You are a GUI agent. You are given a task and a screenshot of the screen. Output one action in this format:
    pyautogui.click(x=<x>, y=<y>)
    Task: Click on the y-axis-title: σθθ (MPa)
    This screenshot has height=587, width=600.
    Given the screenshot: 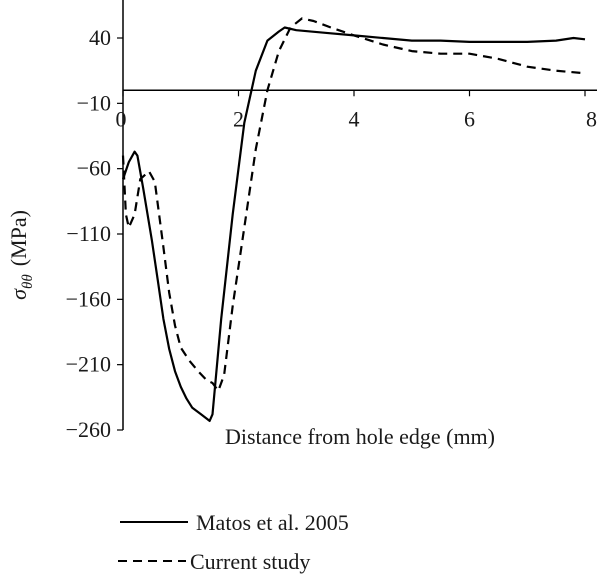 What is the action you would take?
    pyautogui.click(x=21, y=255)
    